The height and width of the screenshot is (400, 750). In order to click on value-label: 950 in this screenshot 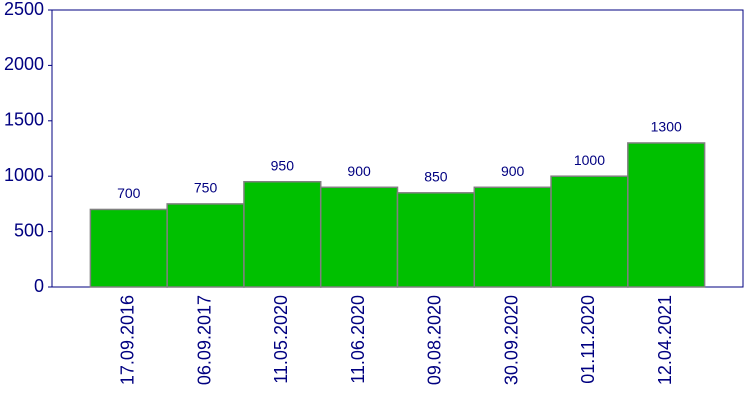, I will do `click(283, 165)`.